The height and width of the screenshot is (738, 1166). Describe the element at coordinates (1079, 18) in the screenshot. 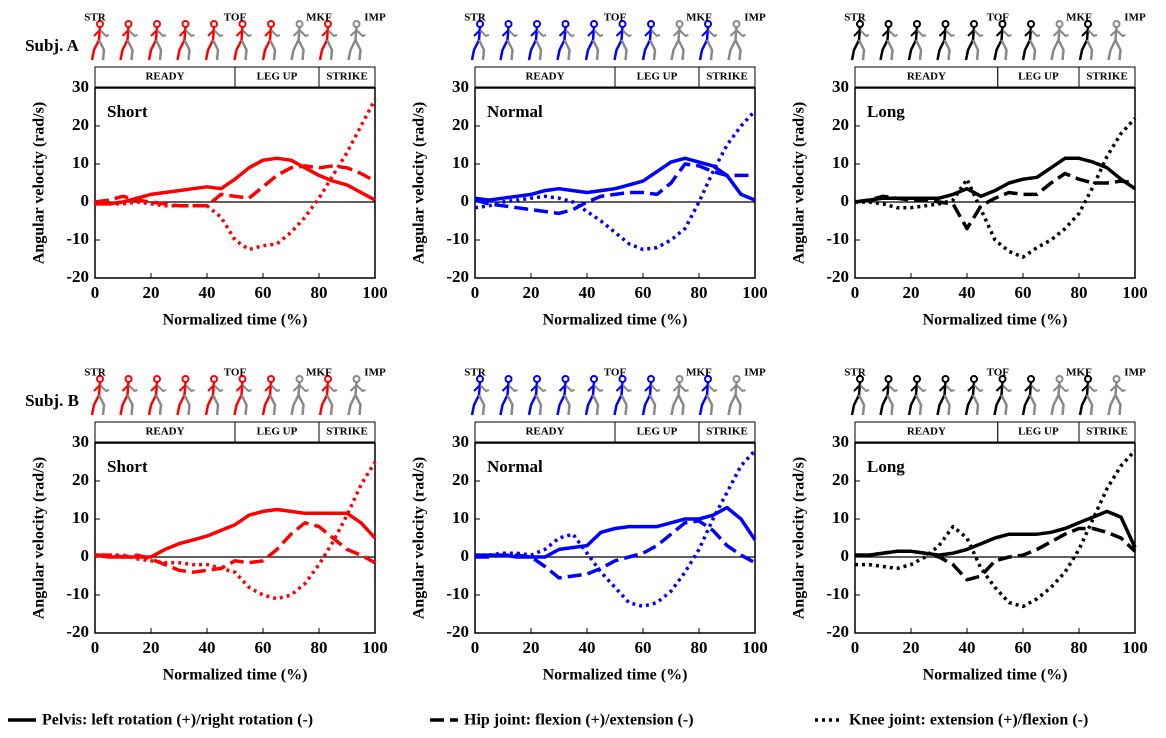

I see `event-label: MKF` at that location.